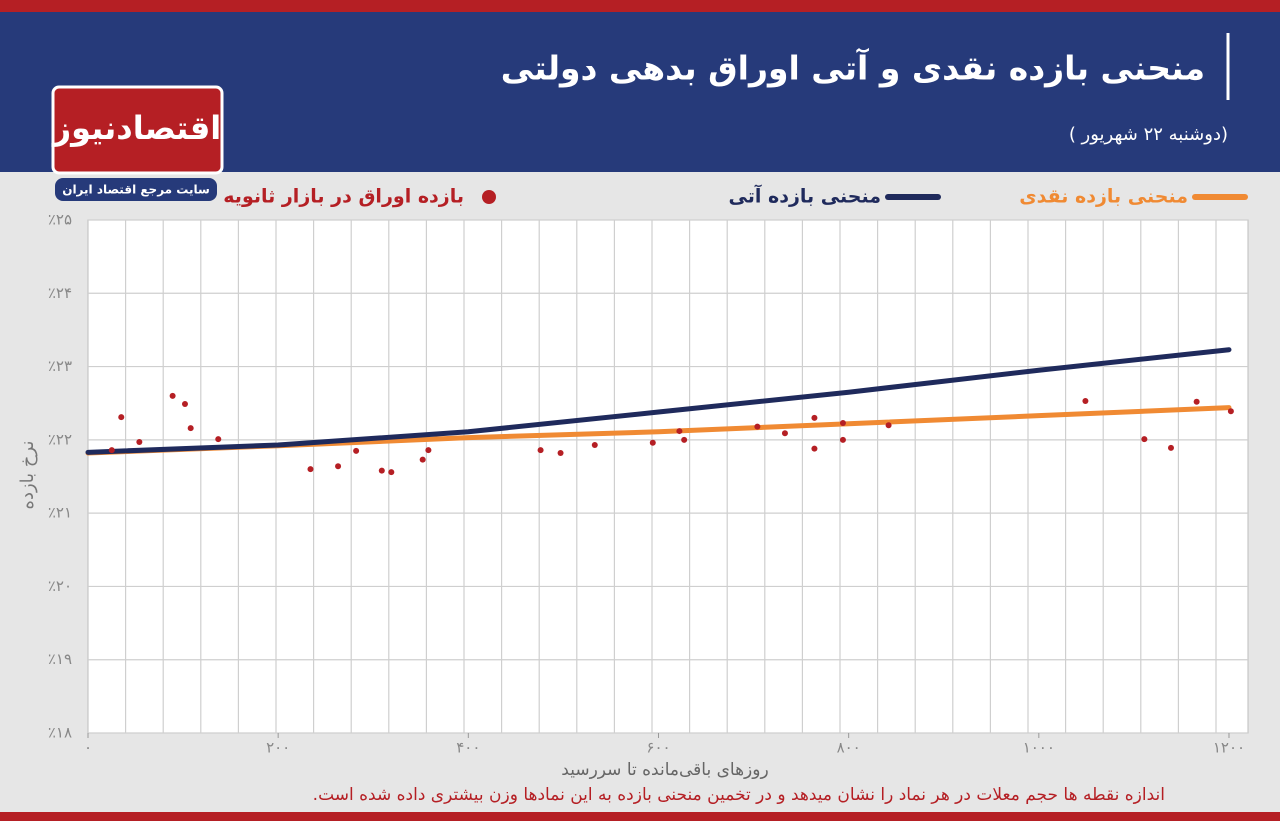 Image resolution: width=1280 pixels, height=821 pixels. What do you see at coordinates (27, 475) in the screenshot?
I see `y-axis-label: نرخ بازده` at bounding box center [27, 475].